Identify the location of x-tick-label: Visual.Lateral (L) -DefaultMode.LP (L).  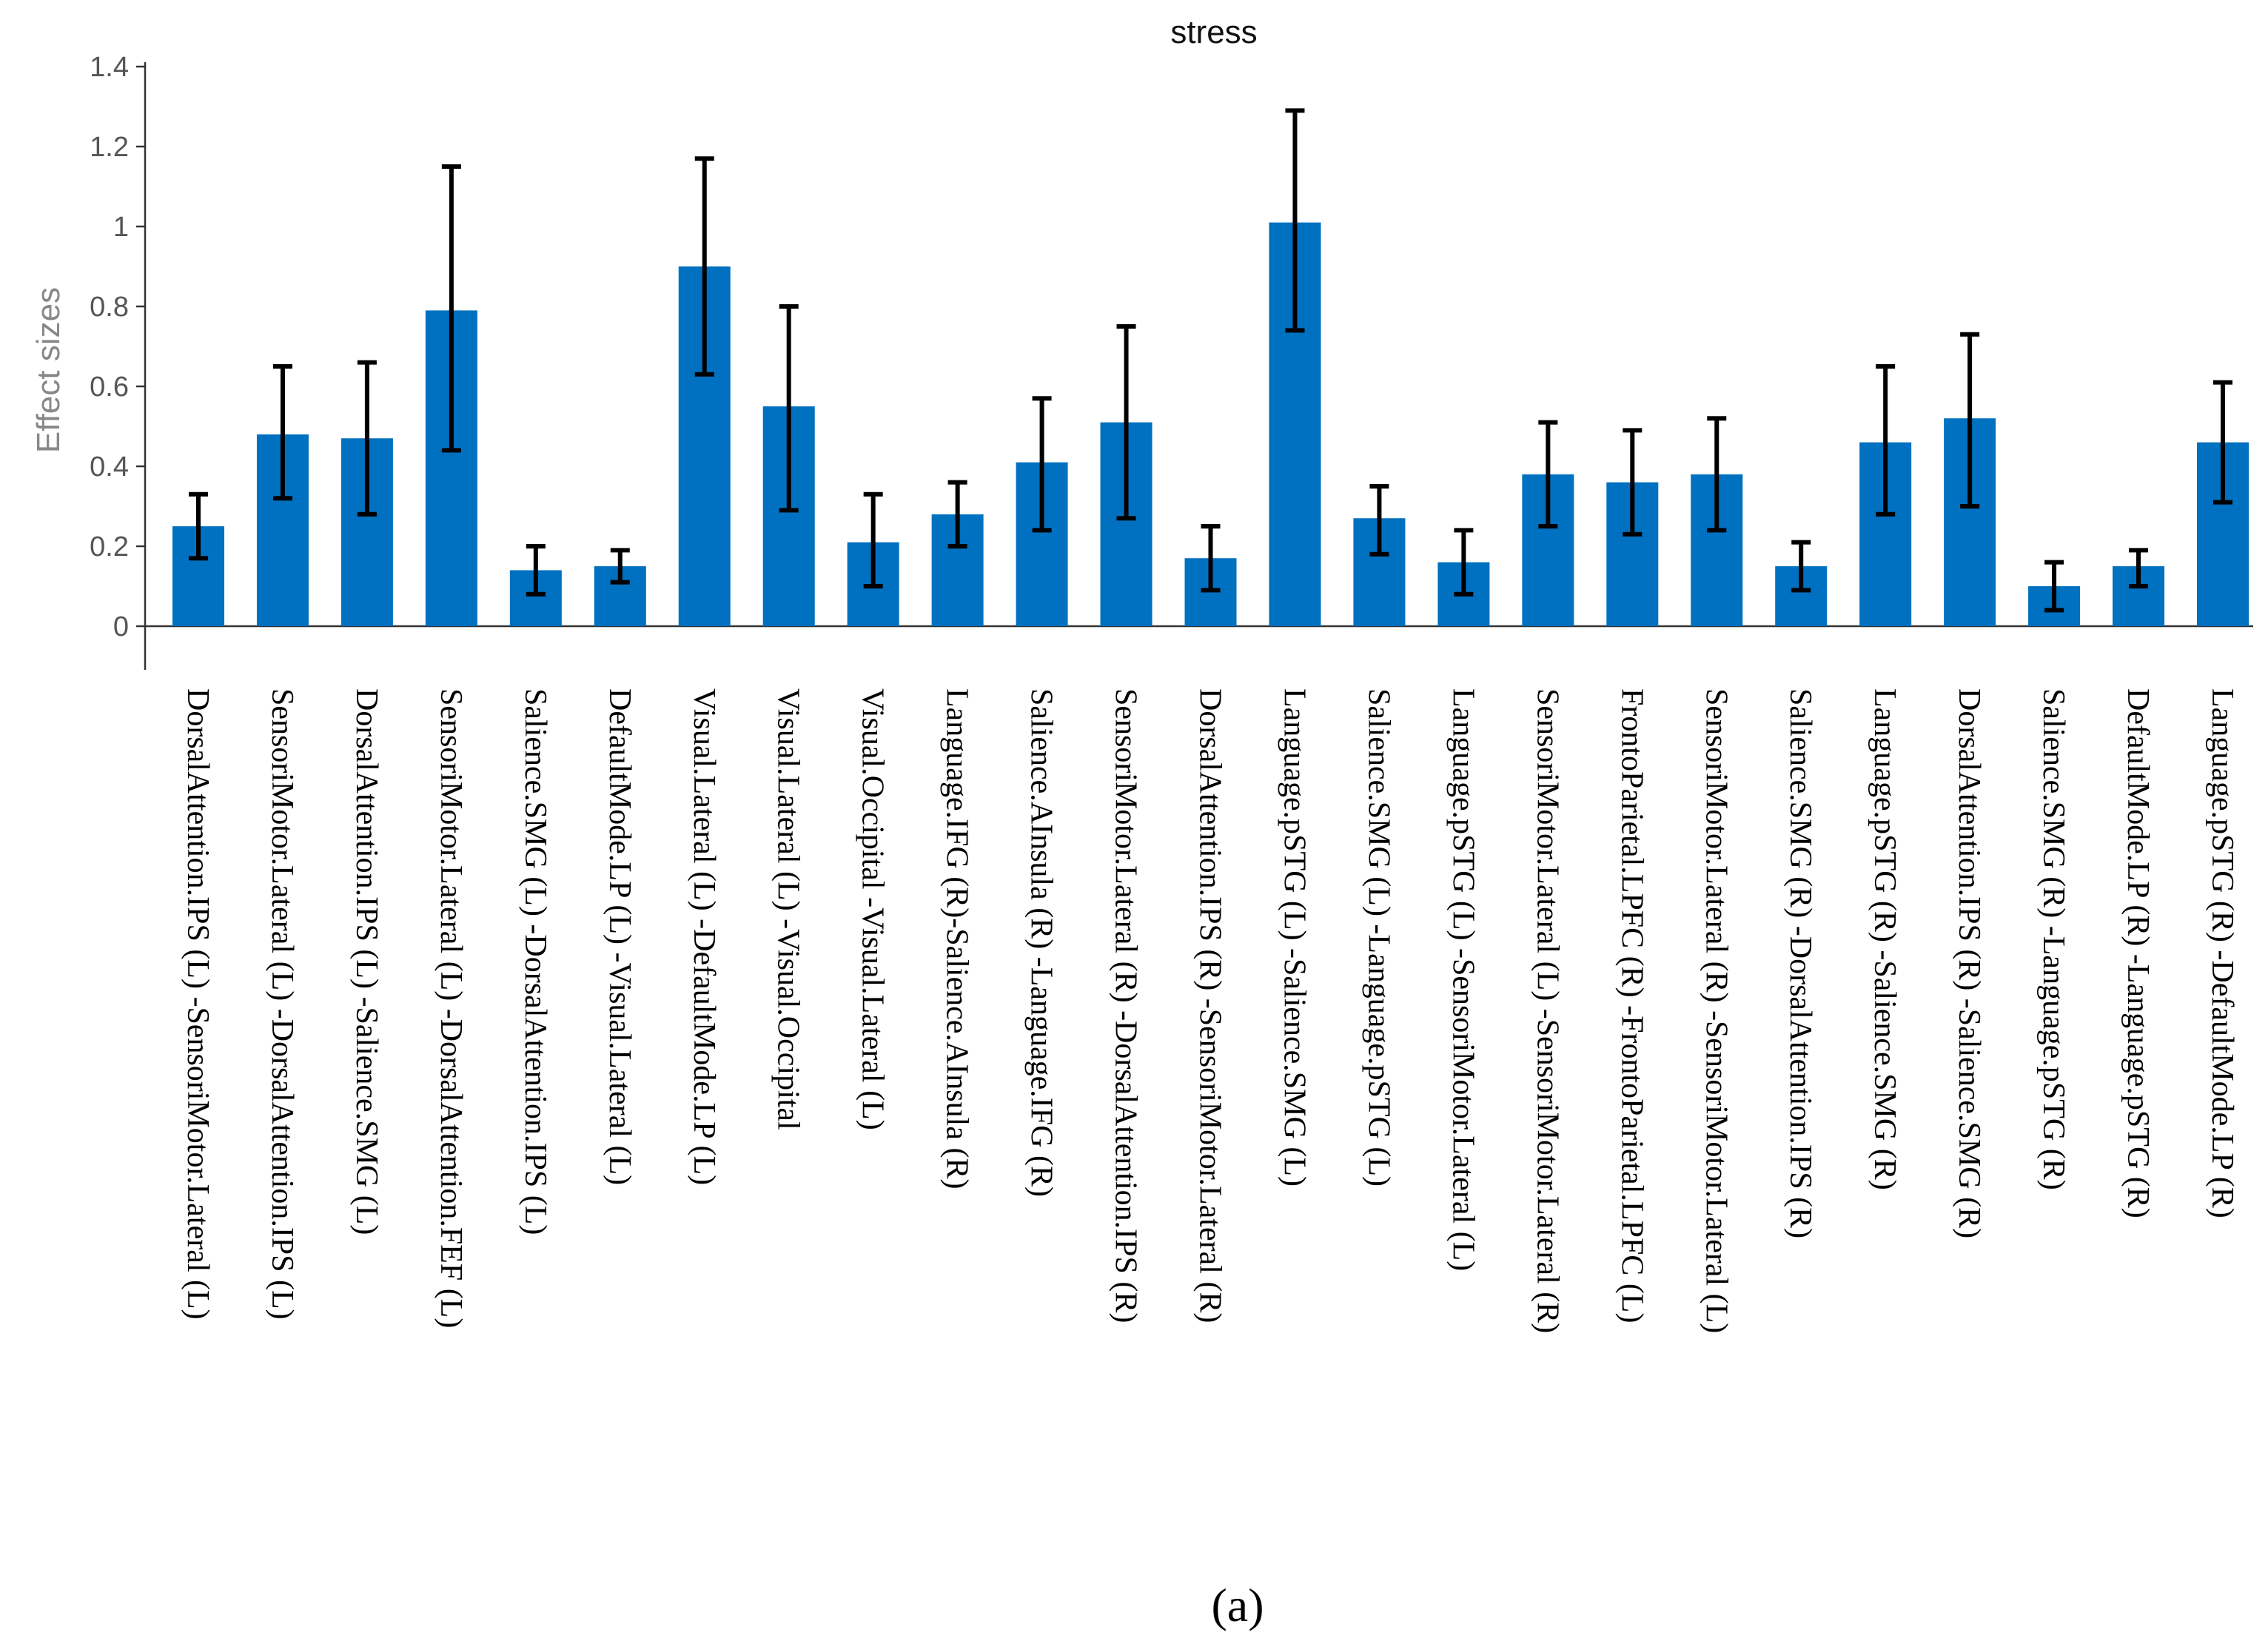
(704, 936).